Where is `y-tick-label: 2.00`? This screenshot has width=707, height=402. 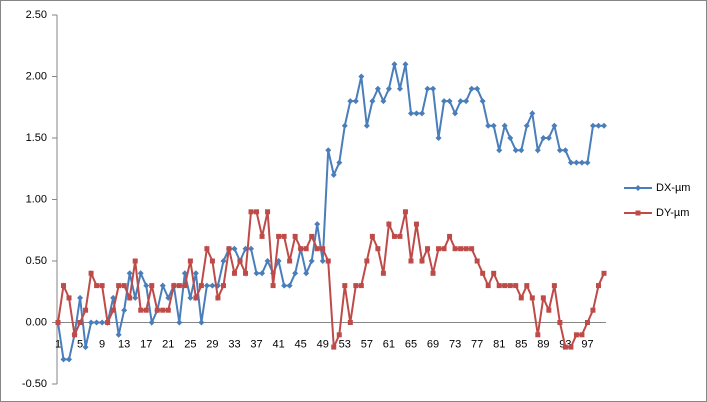 y-tick-label: 2.00 is located at coordinates (36, 76).